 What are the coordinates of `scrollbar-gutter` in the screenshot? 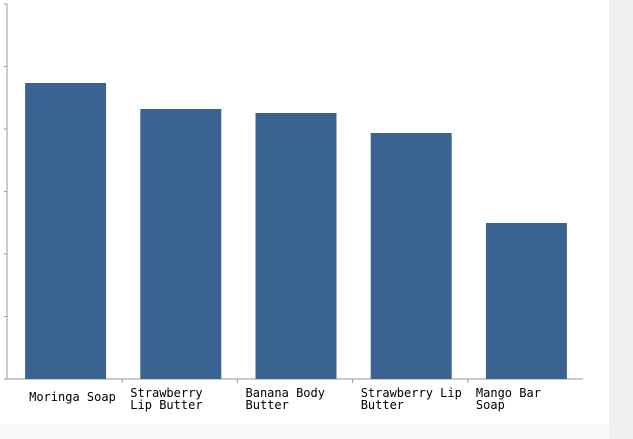 It's located at (621, 219).